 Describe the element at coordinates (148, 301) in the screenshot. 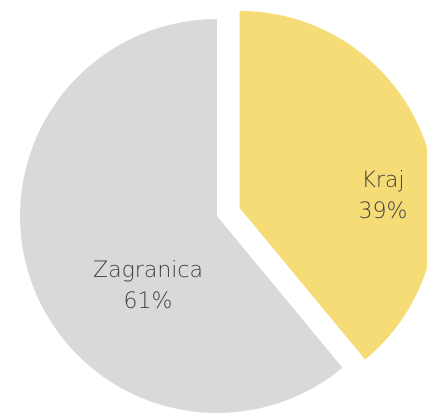

I see `slice-value-label: 61%` at that location.